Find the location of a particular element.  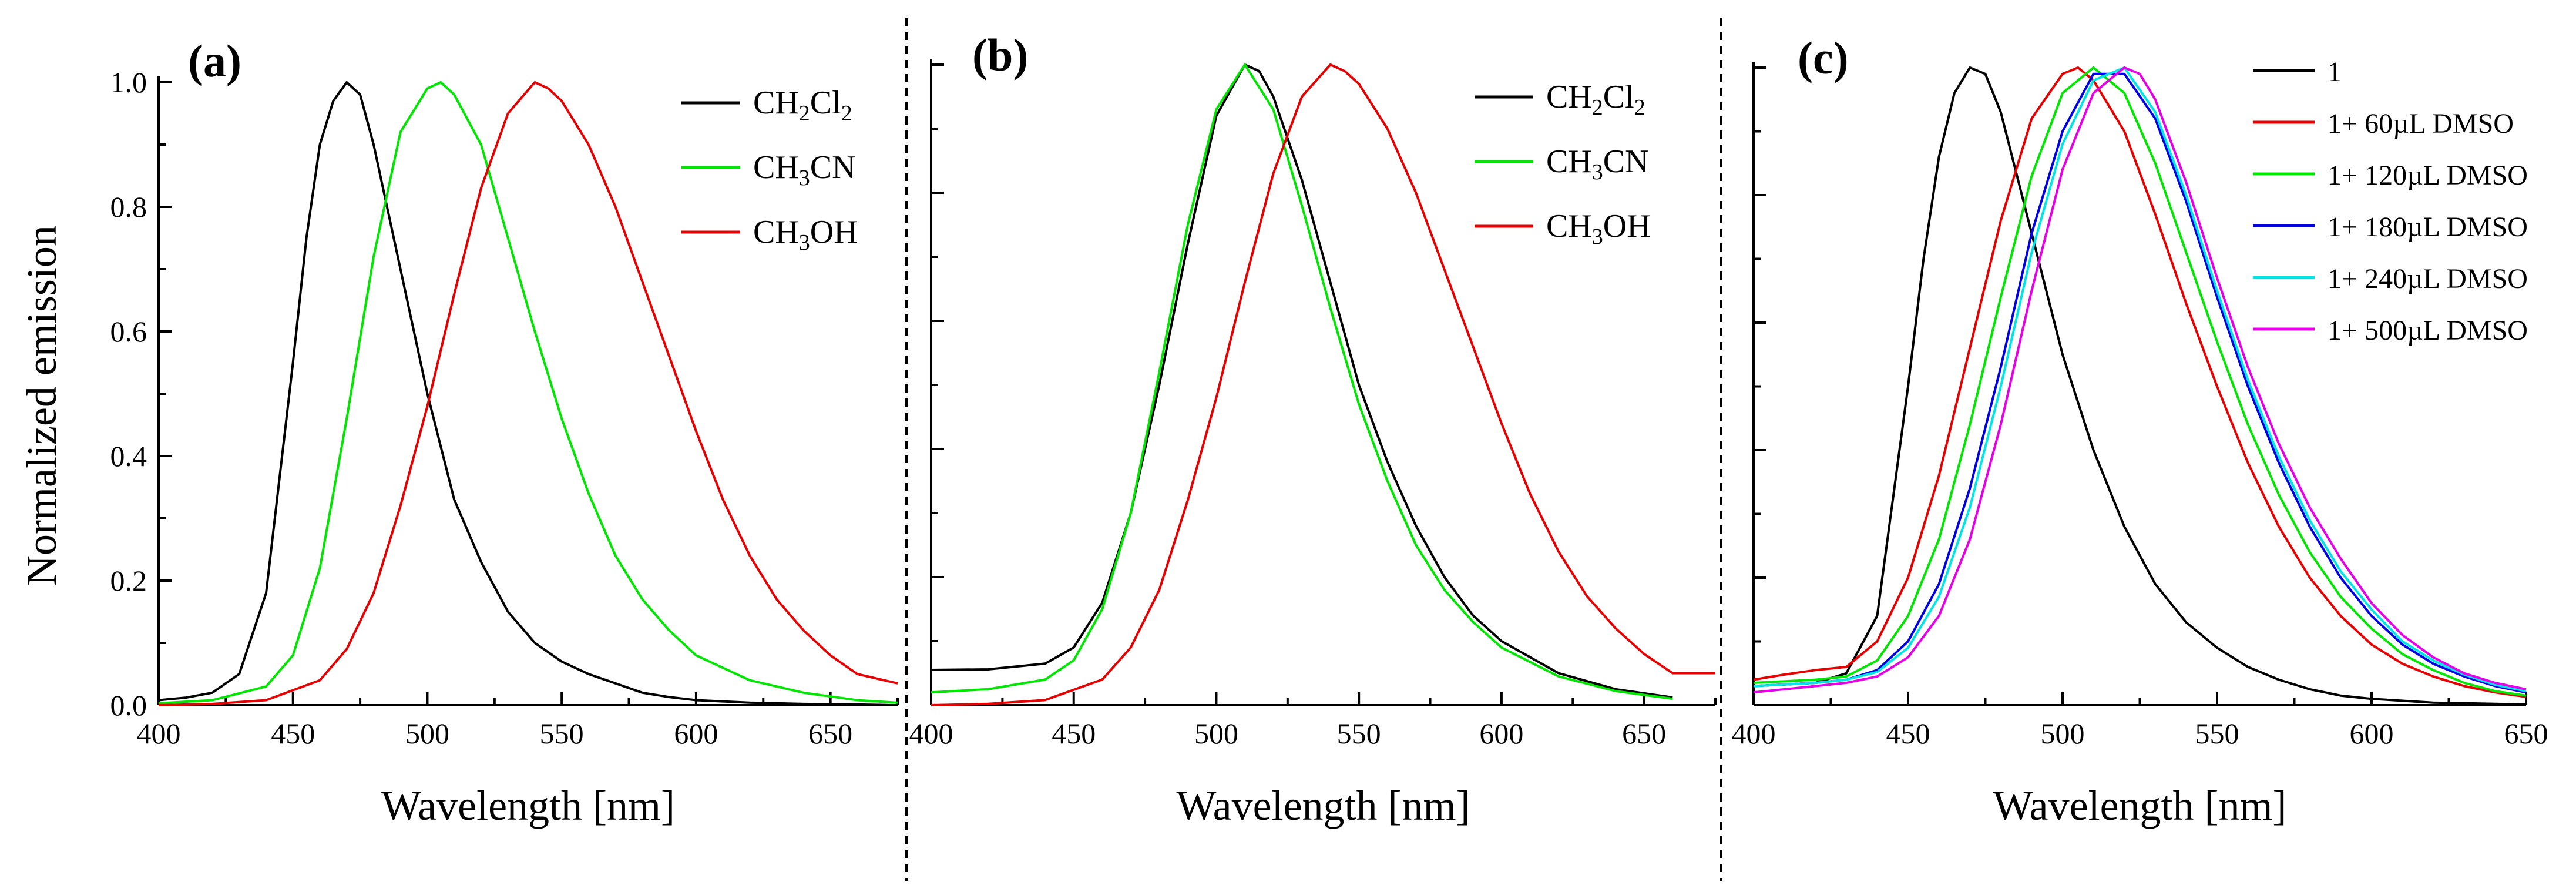

legend-label-c-4: 1+ 240µL DMSO is located at coordinates (2428, 278).